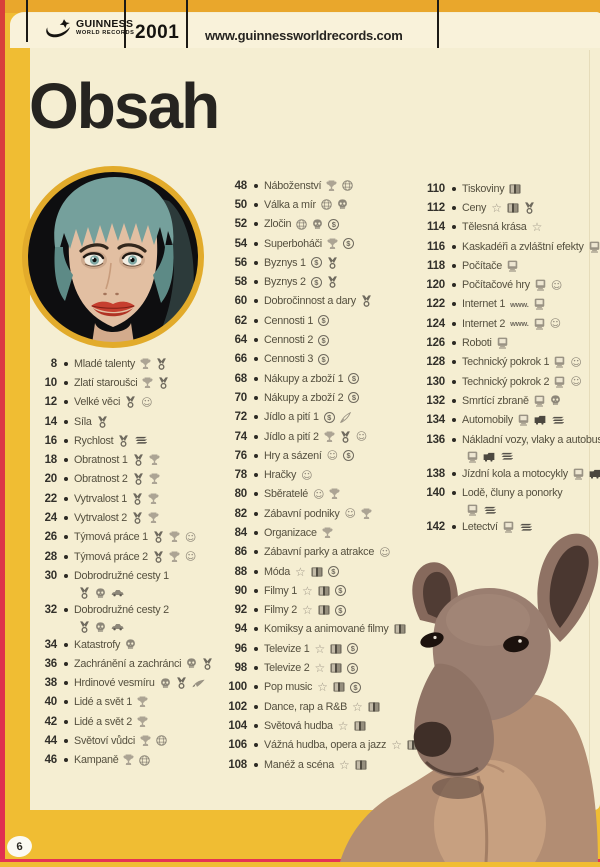 Image resolution: width=600 pixels, height=867 pixels. What do you see at coordinates (318, 243) in the screenshot?
I see `toc-entry: 54 Superboháči $` at bounding box center [318, 243].